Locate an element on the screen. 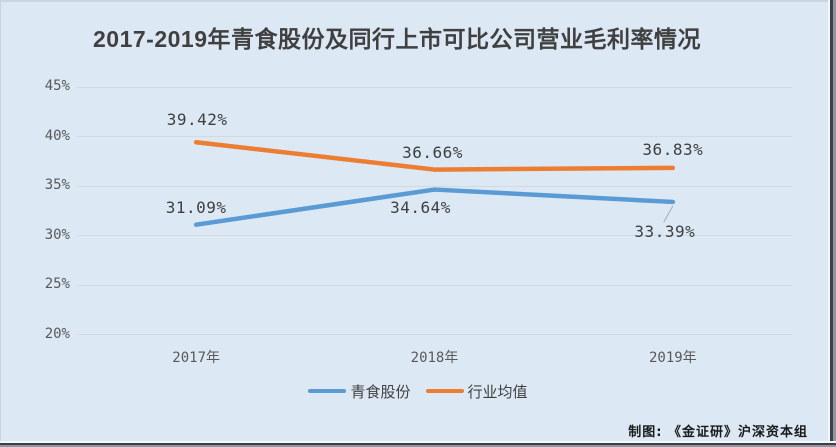  data-label: 33.39% is located at coordinates (665, 231).